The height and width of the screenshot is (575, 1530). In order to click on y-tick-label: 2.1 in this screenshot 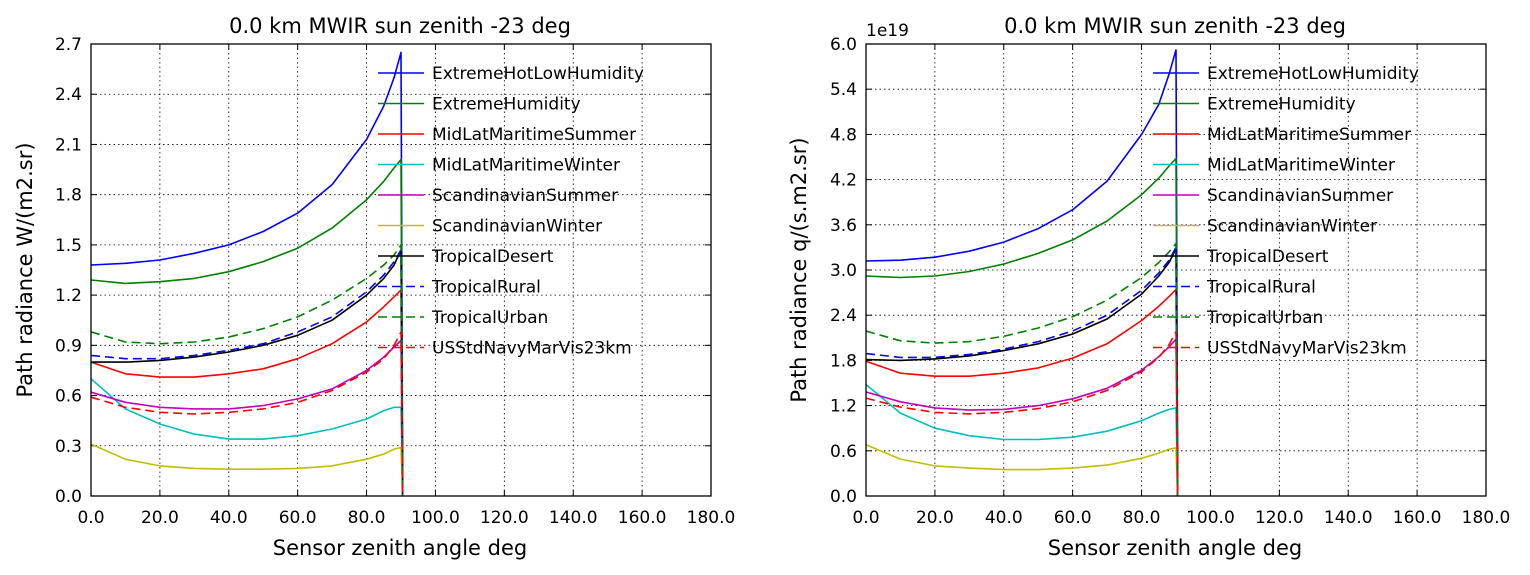, I will do `click(68, 145)`.